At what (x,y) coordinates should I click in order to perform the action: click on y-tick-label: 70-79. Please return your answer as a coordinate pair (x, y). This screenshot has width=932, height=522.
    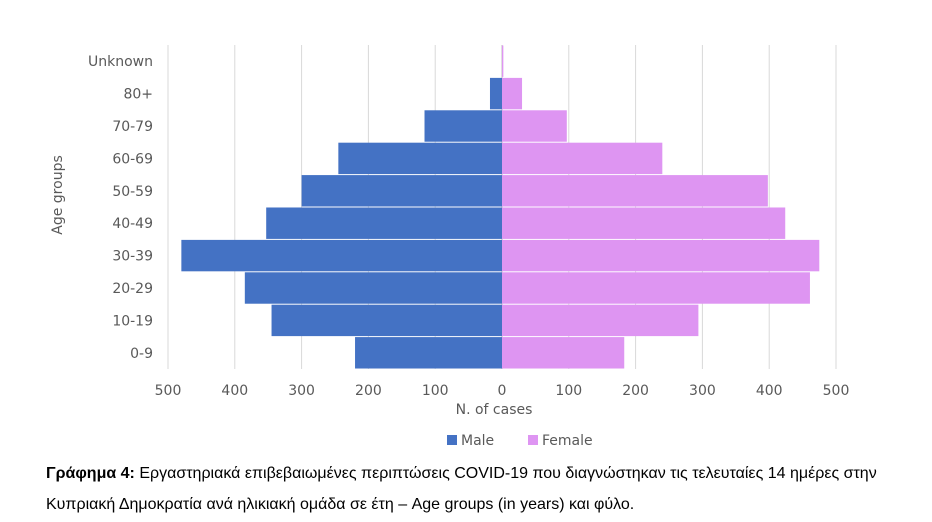
    Looking at the image, I should click on (132, 127).